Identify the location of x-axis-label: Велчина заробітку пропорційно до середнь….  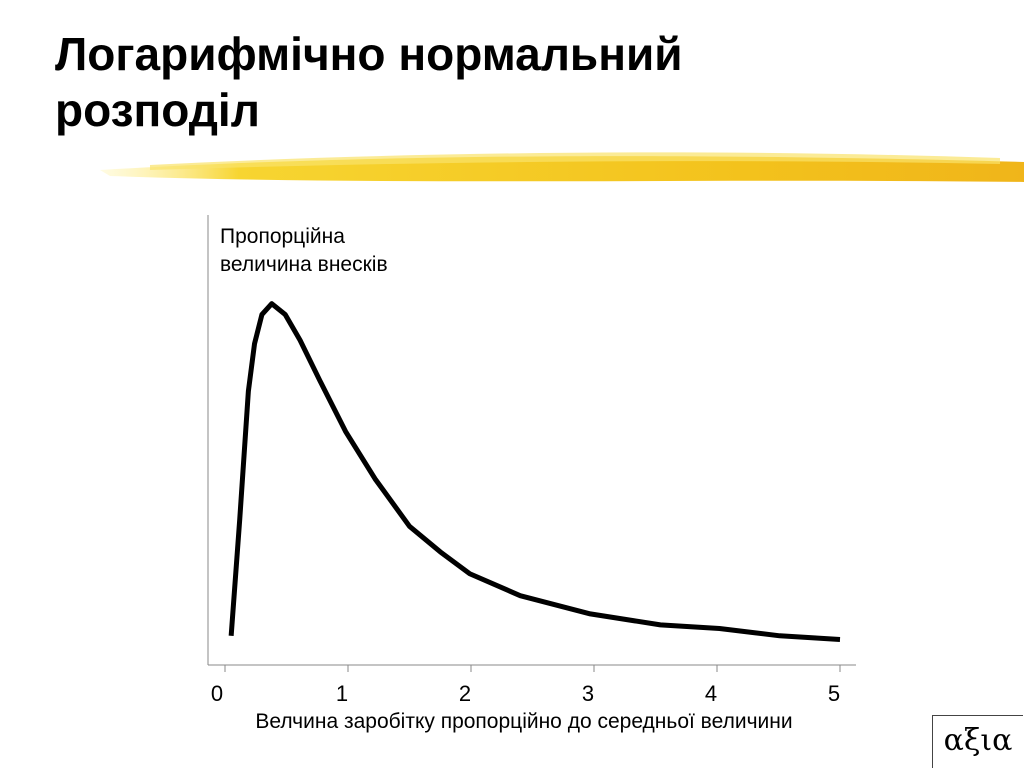
(523, 721).